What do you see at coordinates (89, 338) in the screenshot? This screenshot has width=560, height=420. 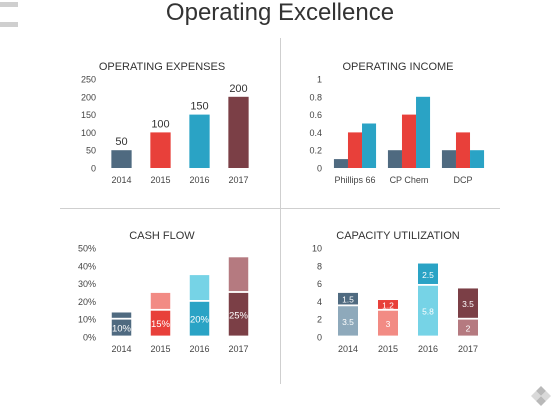 I see `y-tick-label: 0%` at bounding box center [89, 338].